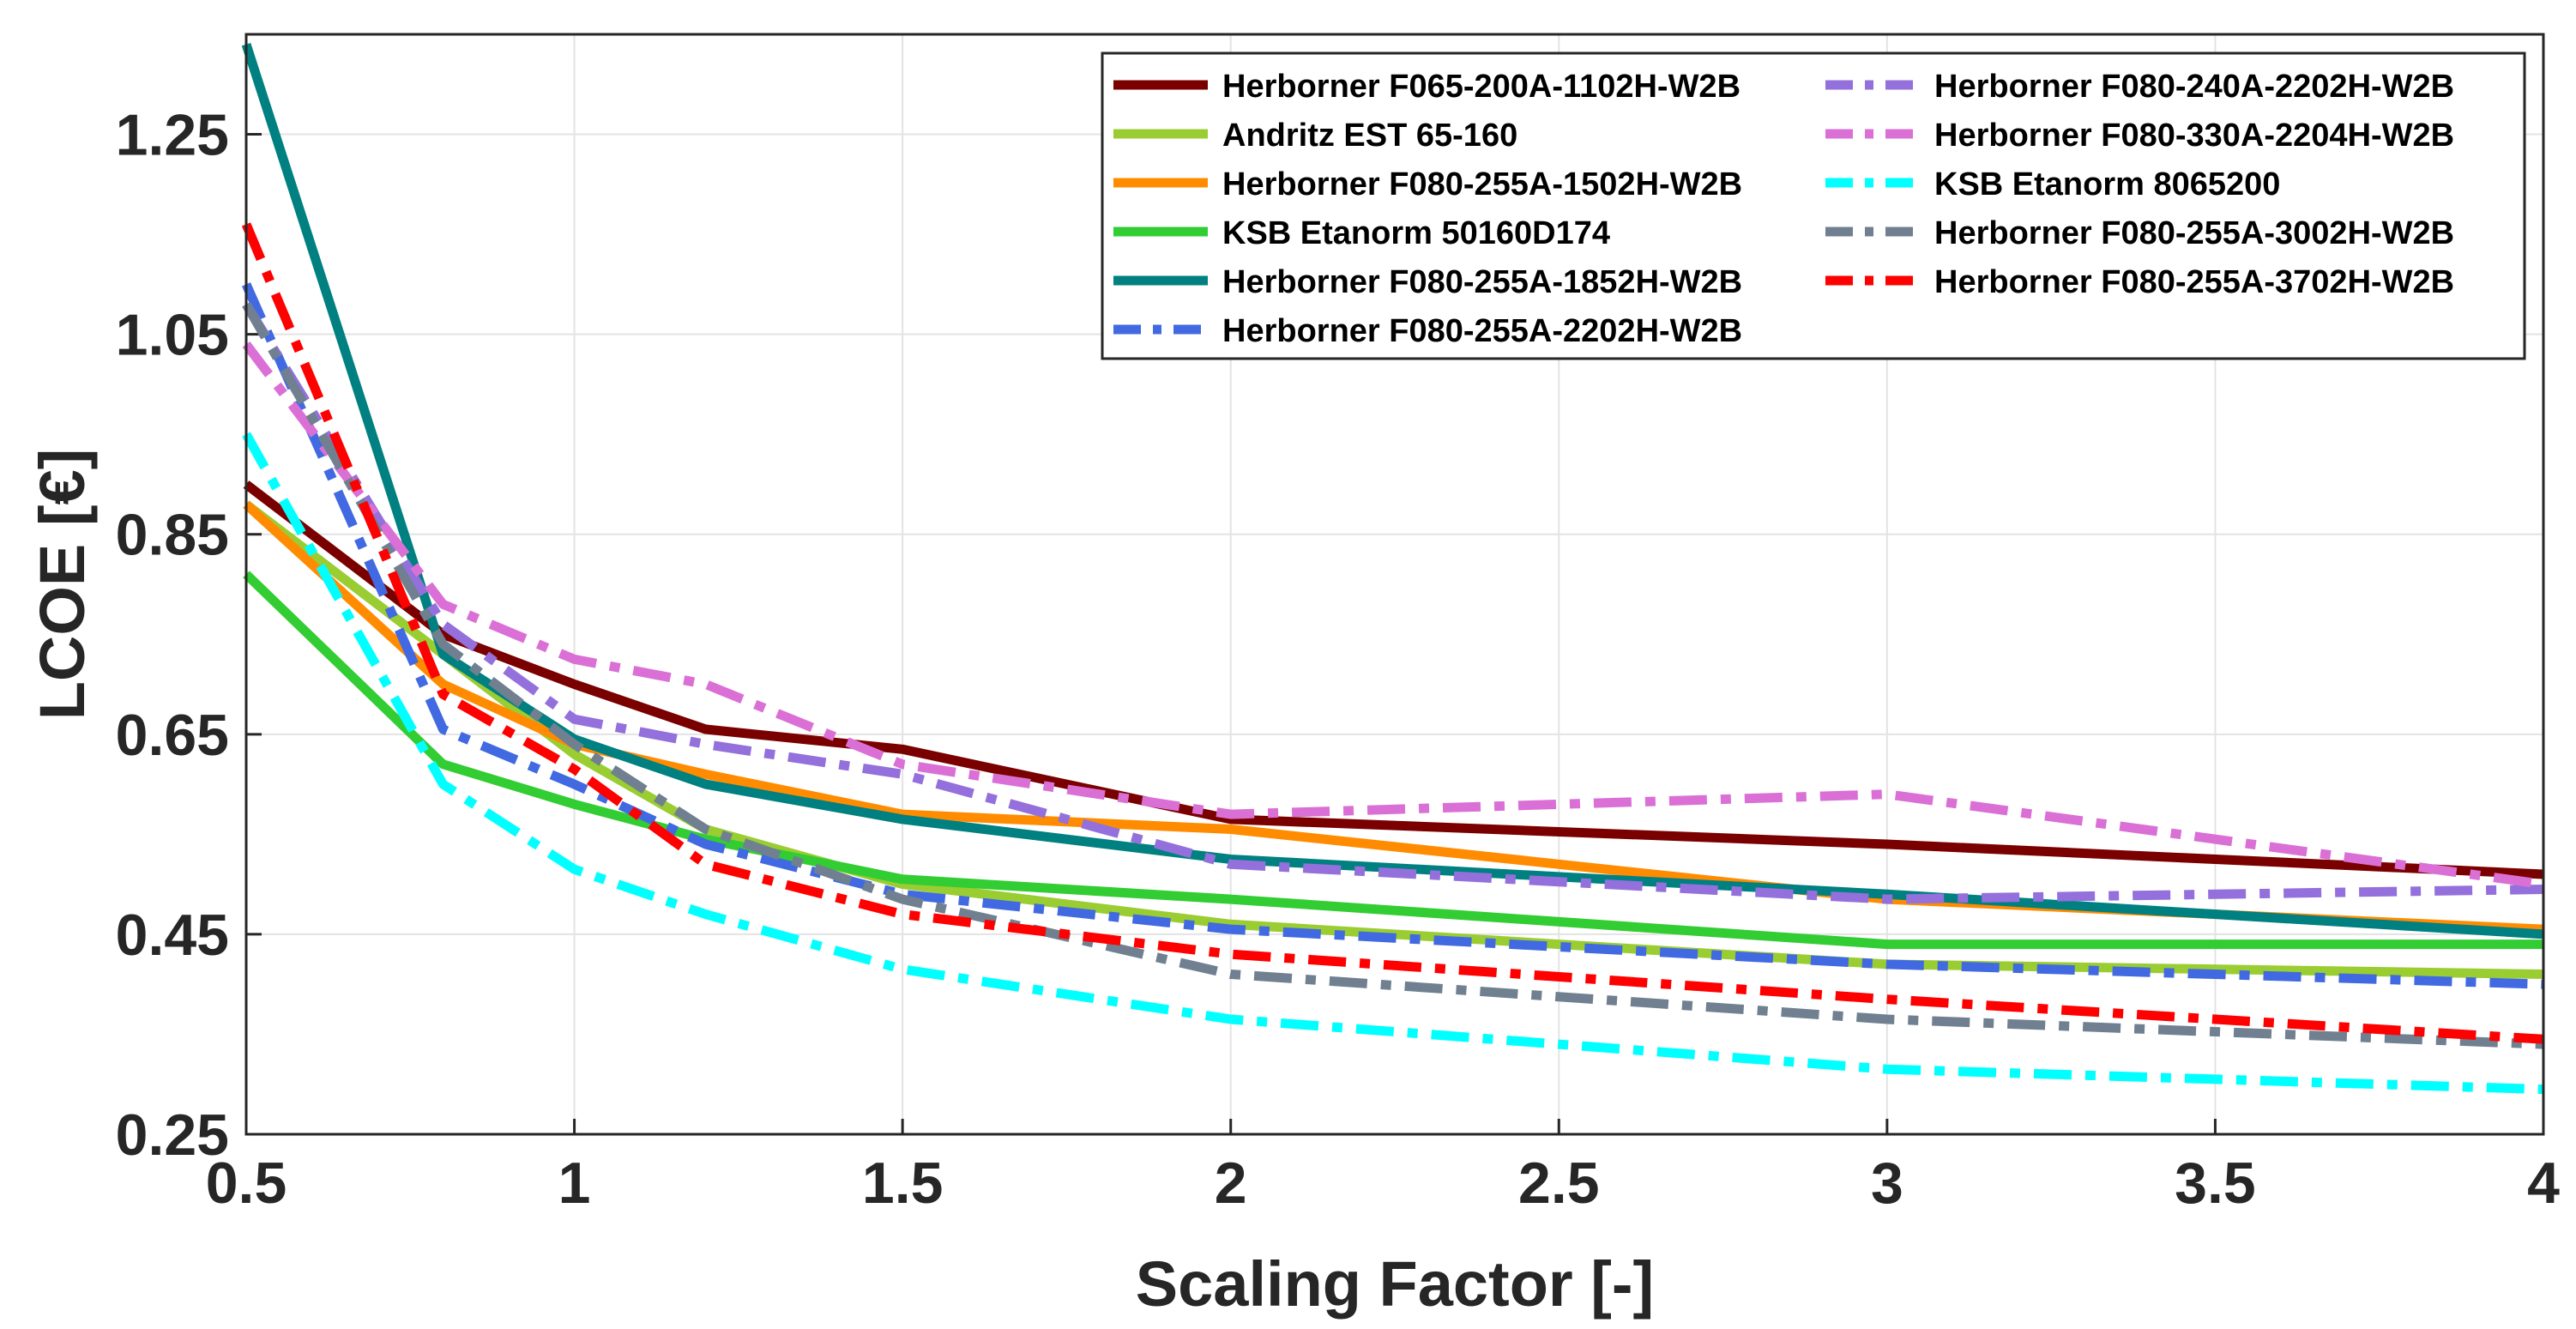  Describe the element at coordinates (172, 135) in the screenshot. I see `y-tick-label: 1.25` at that location.